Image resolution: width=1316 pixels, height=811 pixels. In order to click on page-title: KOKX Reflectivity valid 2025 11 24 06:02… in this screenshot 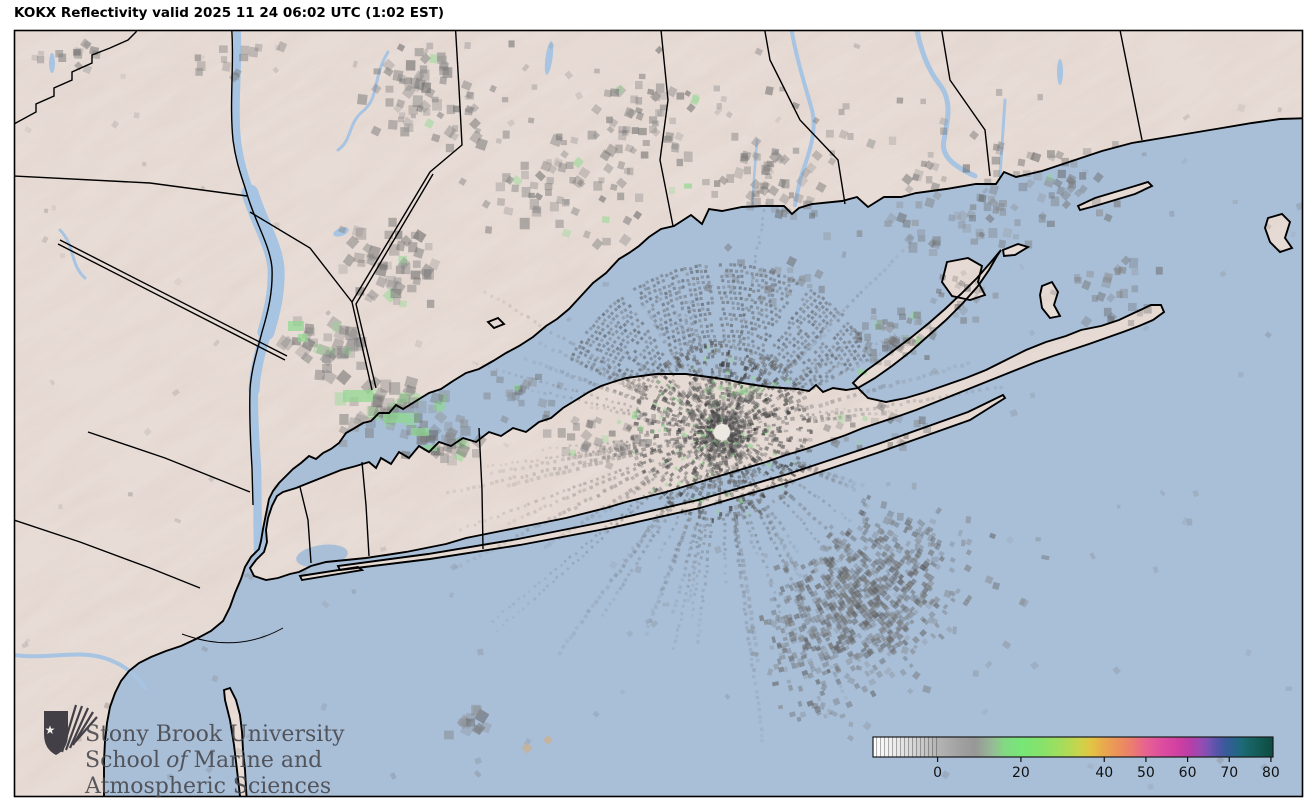, I will do `click(229, 13)`.